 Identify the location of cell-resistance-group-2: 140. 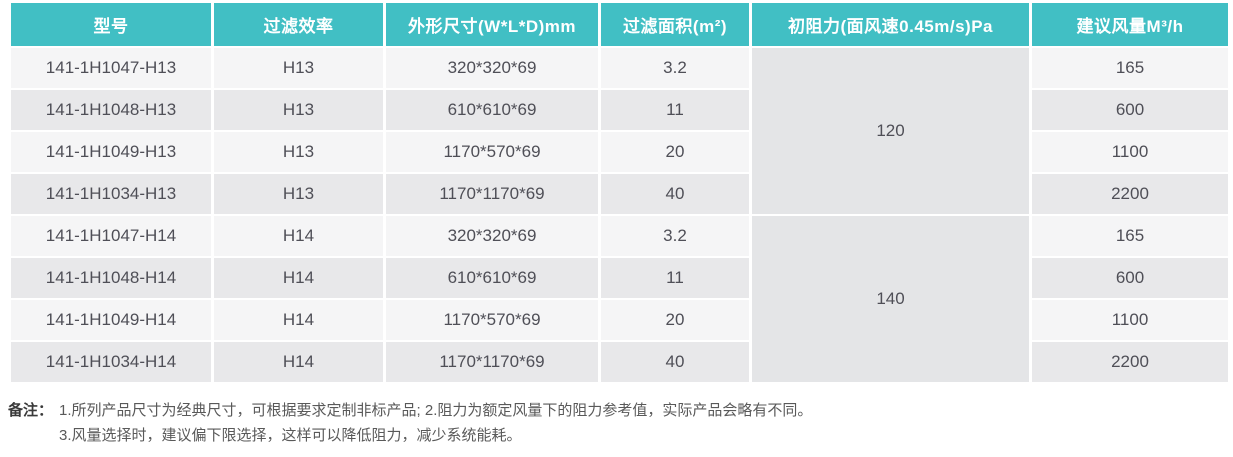
(890, 299).